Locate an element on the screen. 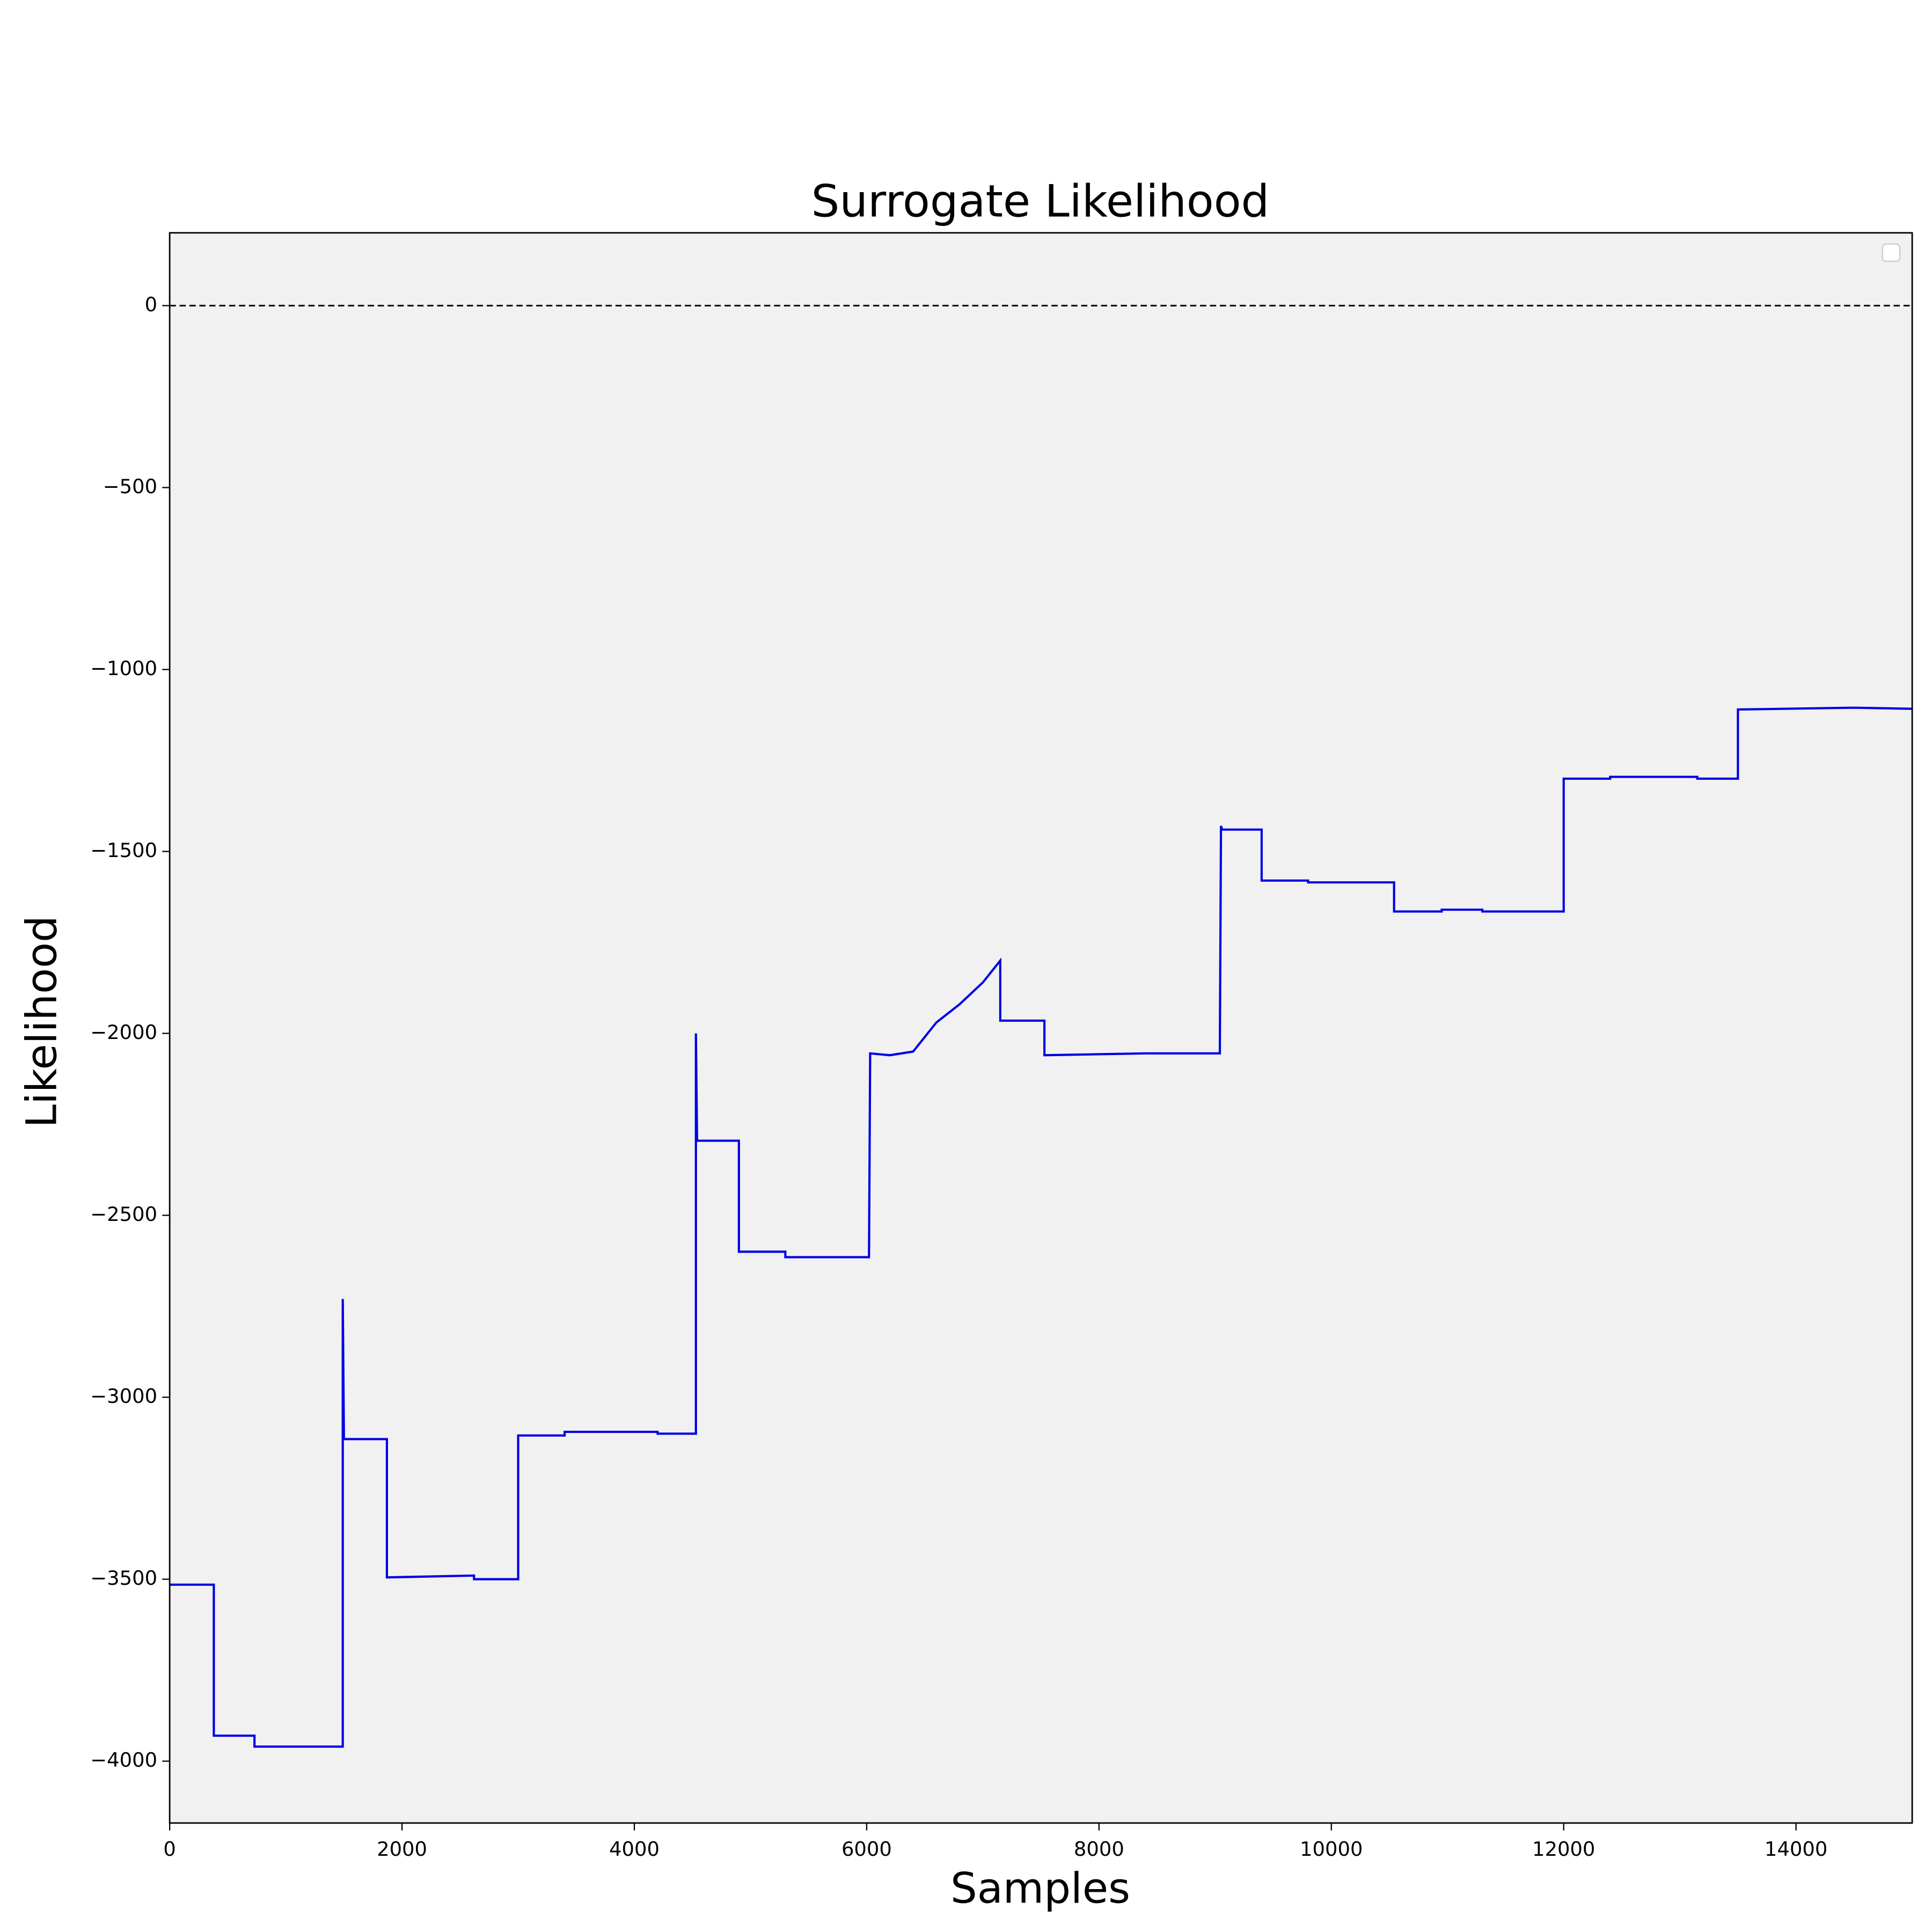 This screenshot has height=1932, width=1932. x-tick-label: 14000 is located at coordinates (1796, 1849).